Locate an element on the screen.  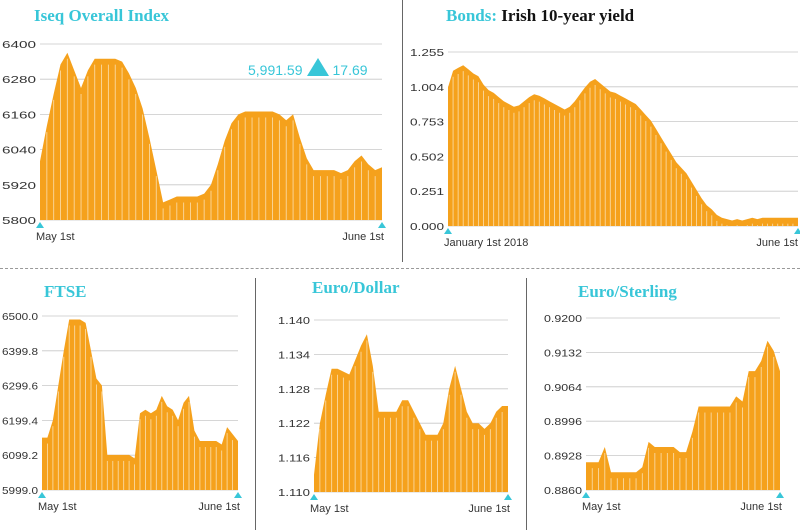
eurgbp-title: Euro/Sterling is located at coordinates (627, 291).